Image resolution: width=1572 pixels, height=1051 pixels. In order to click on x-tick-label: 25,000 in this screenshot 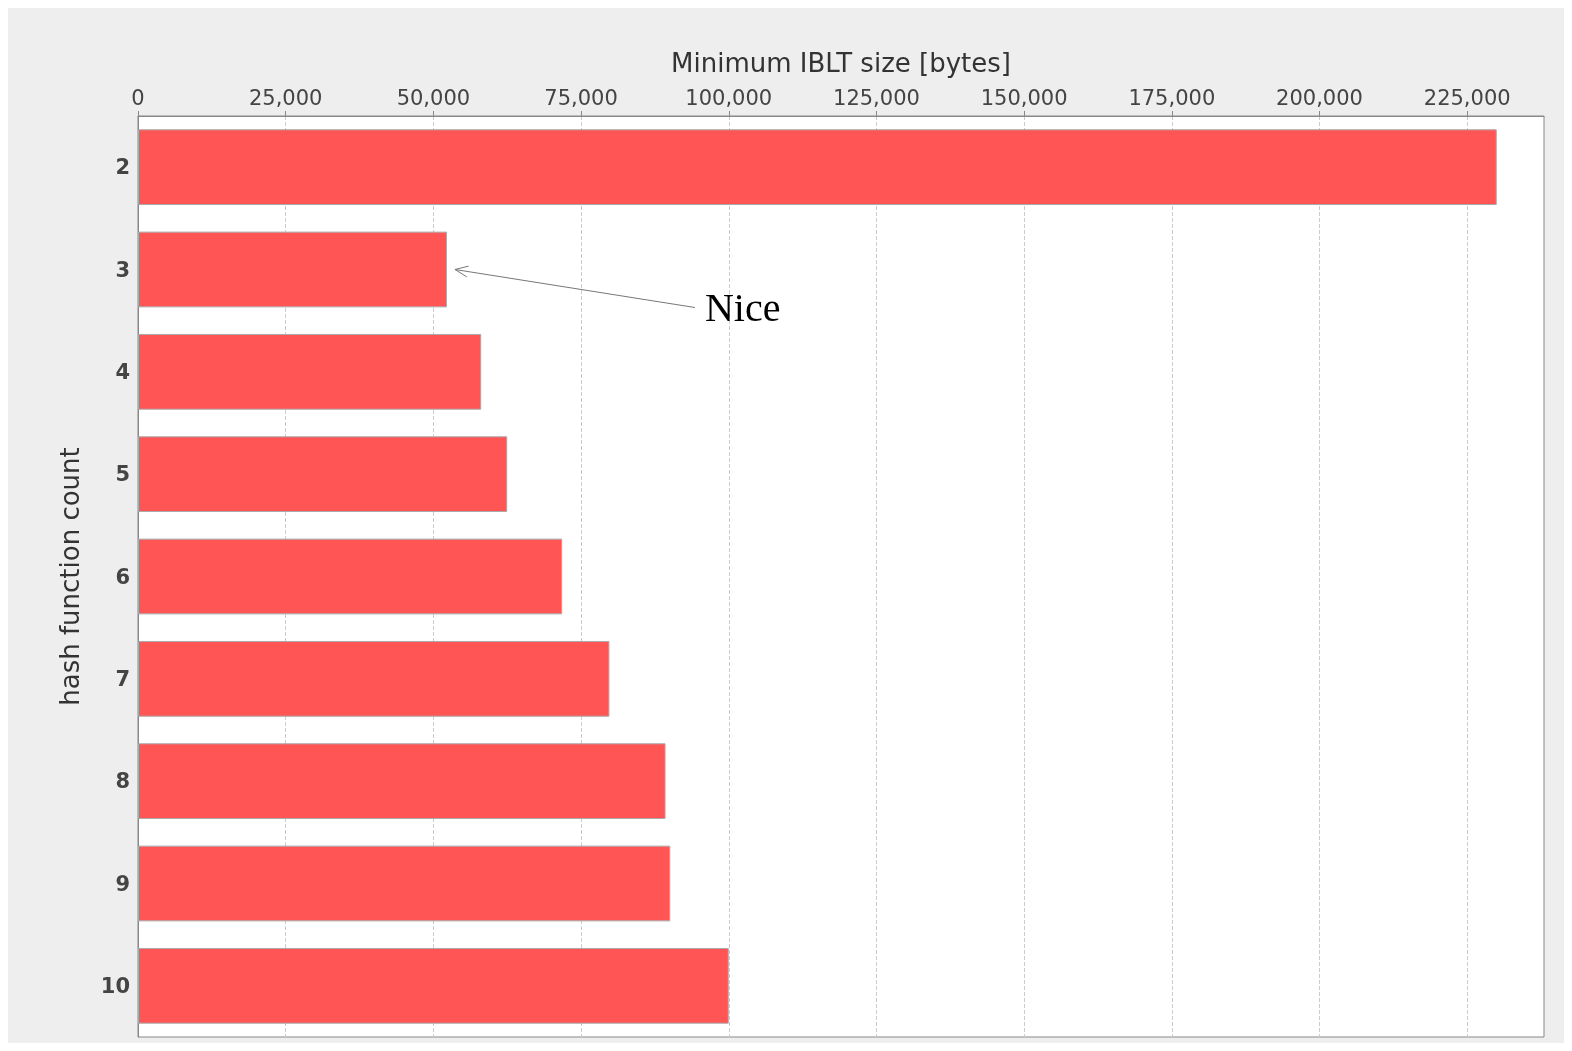, I will do `click(285, 97)`.